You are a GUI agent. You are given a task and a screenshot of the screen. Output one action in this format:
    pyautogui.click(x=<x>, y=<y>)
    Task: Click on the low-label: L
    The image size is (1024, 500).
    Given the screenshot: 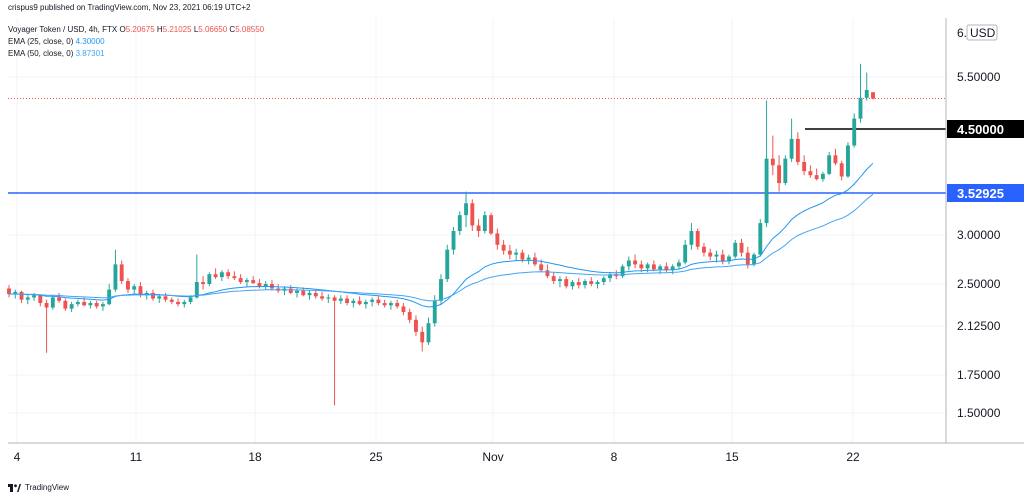 What is the action you would take?
    pyautogui.click(x=196, y=29)
    